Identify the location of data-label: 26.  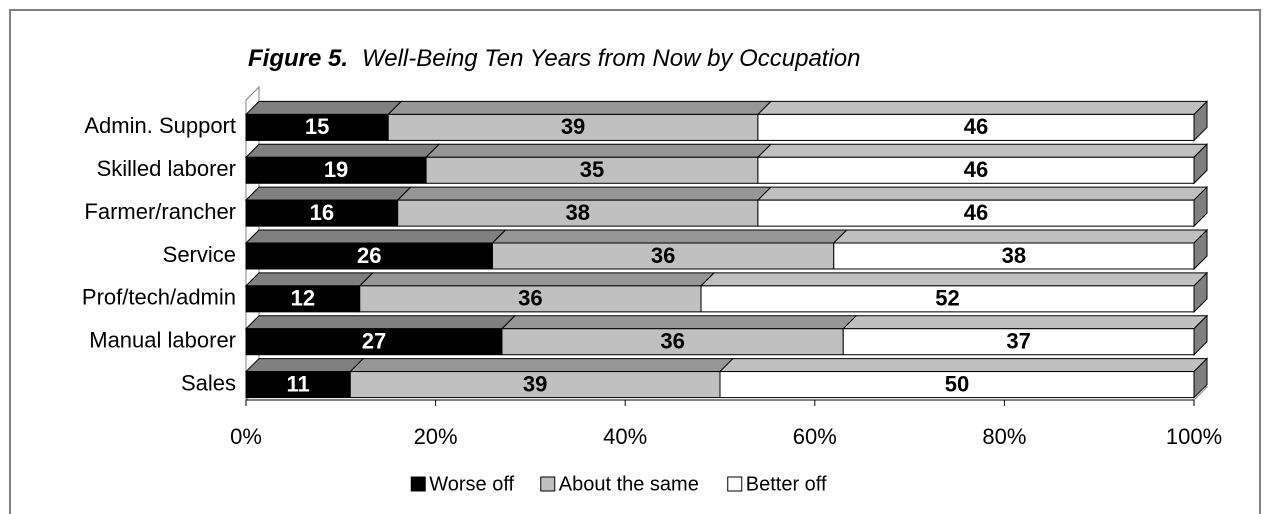
(369, 255).